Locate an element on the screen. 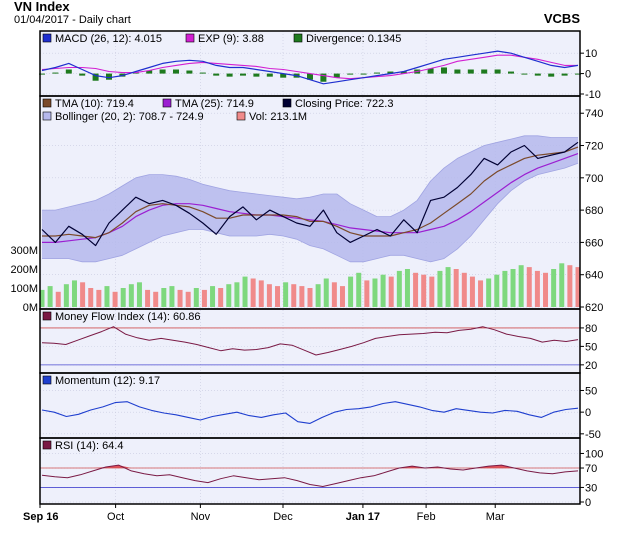 Image resolution: width=620 pixels, height=535 pixels. panel-macd-background is located at coordinates (310, 63).